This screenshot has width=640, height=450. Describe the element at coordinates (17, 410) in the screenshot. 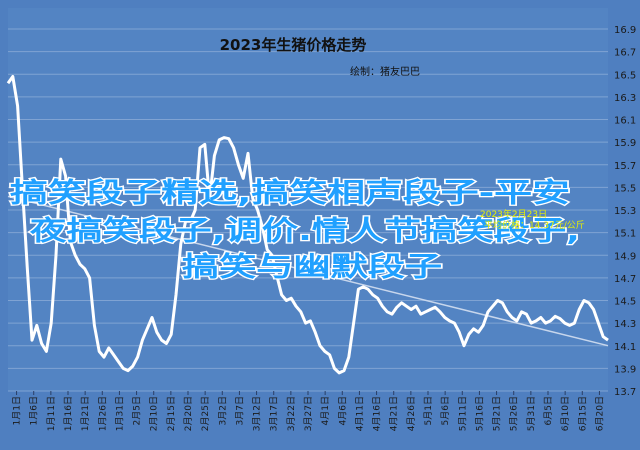

I see `x-tick-label: 1月1日` at that location.